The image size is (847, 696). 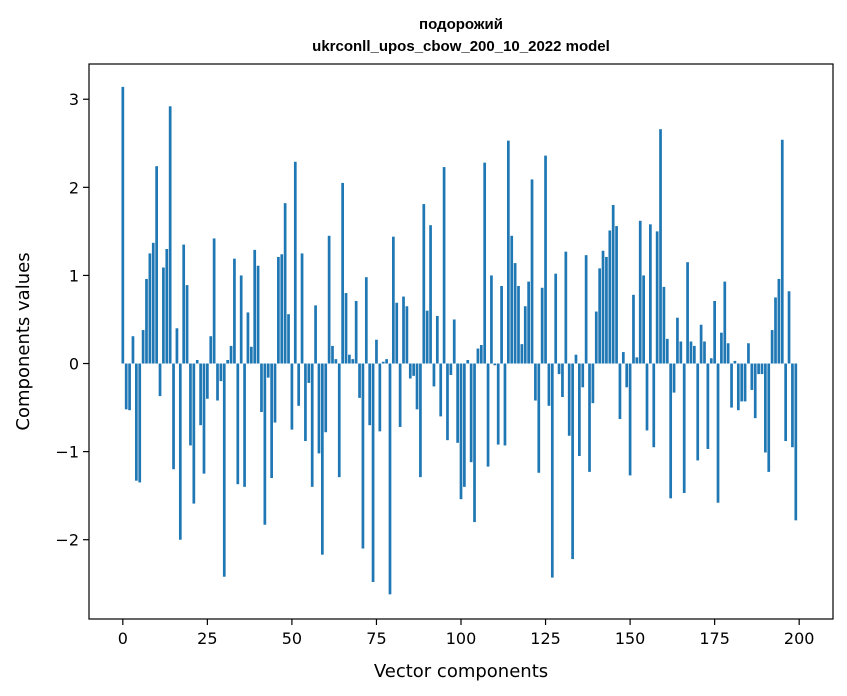 I want to click on x-tick-label-7: 175, so click(x=714, y=638).